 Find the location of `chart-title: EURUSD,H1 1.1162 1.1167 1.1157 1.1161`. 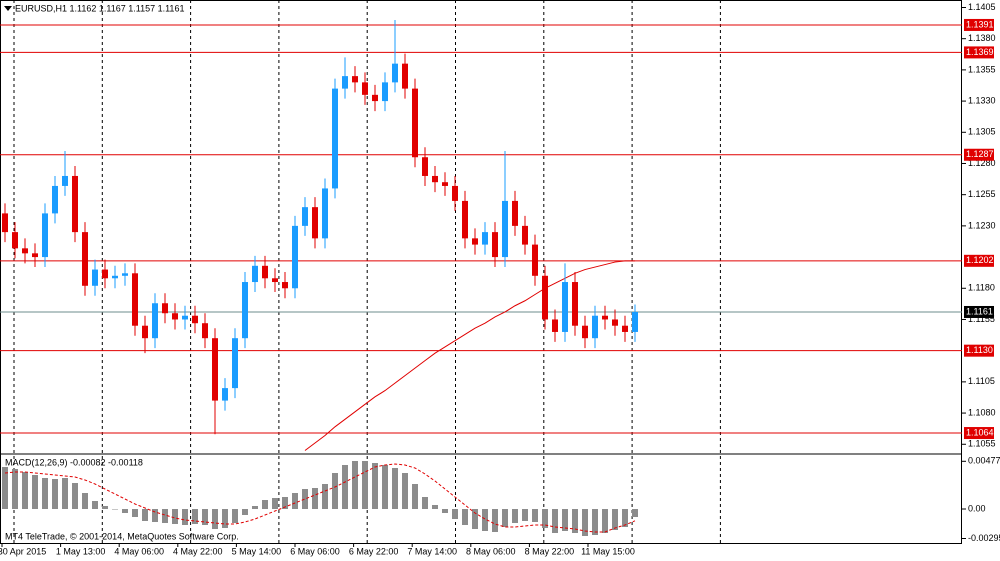

chart-title: EURUSD,H1 1.1162 1.1167 1.1157 1.1161 is located at coordinates (99, 8).